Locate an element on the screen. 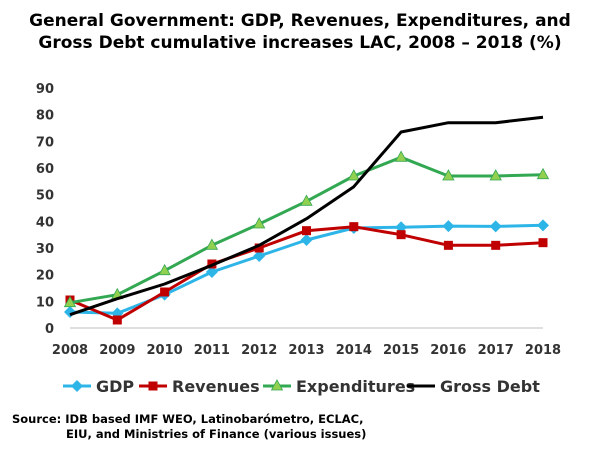 The image size is (600, 450). legend-label: Revenues is located at coordinates (216, 386).